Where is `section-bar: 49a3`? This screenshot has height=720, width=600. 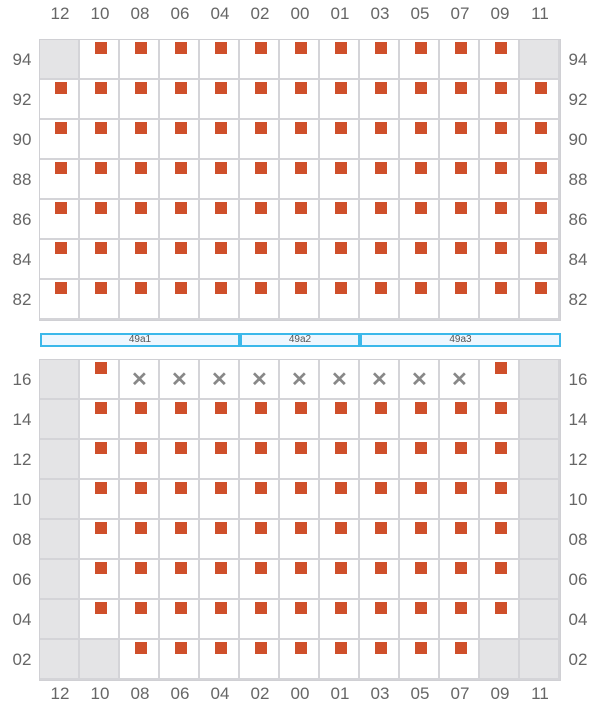
section-bar: 49a3 is located at coordinates (460, 340).